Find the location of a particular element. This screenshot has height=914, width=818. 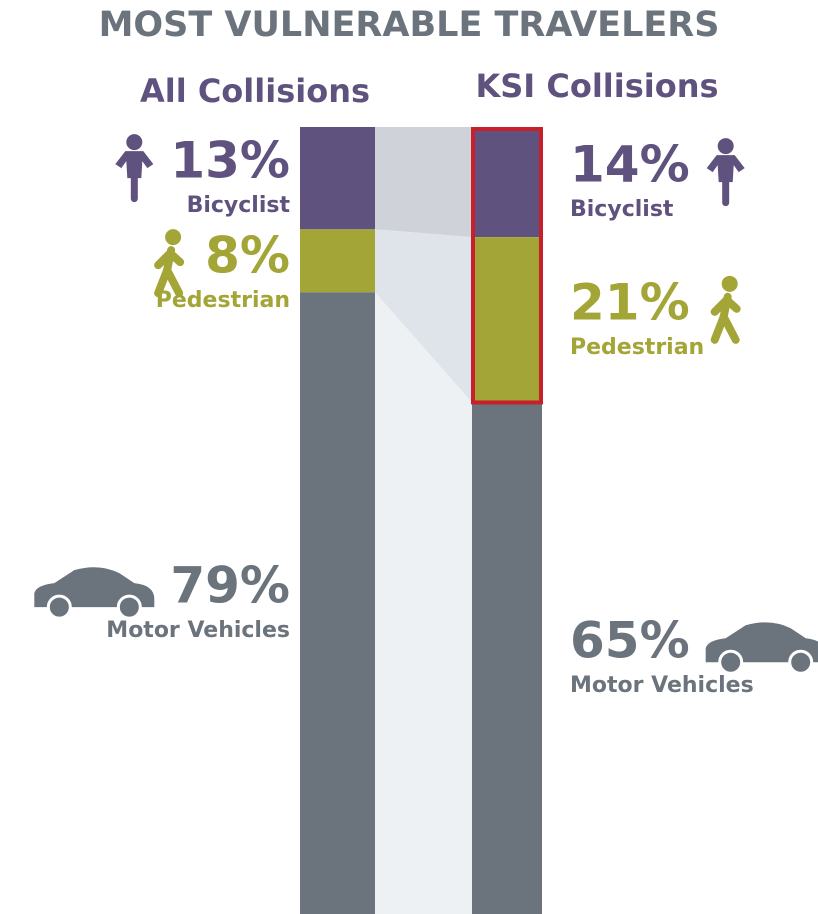

value-label: 79% is located at coordinates (230, 586).